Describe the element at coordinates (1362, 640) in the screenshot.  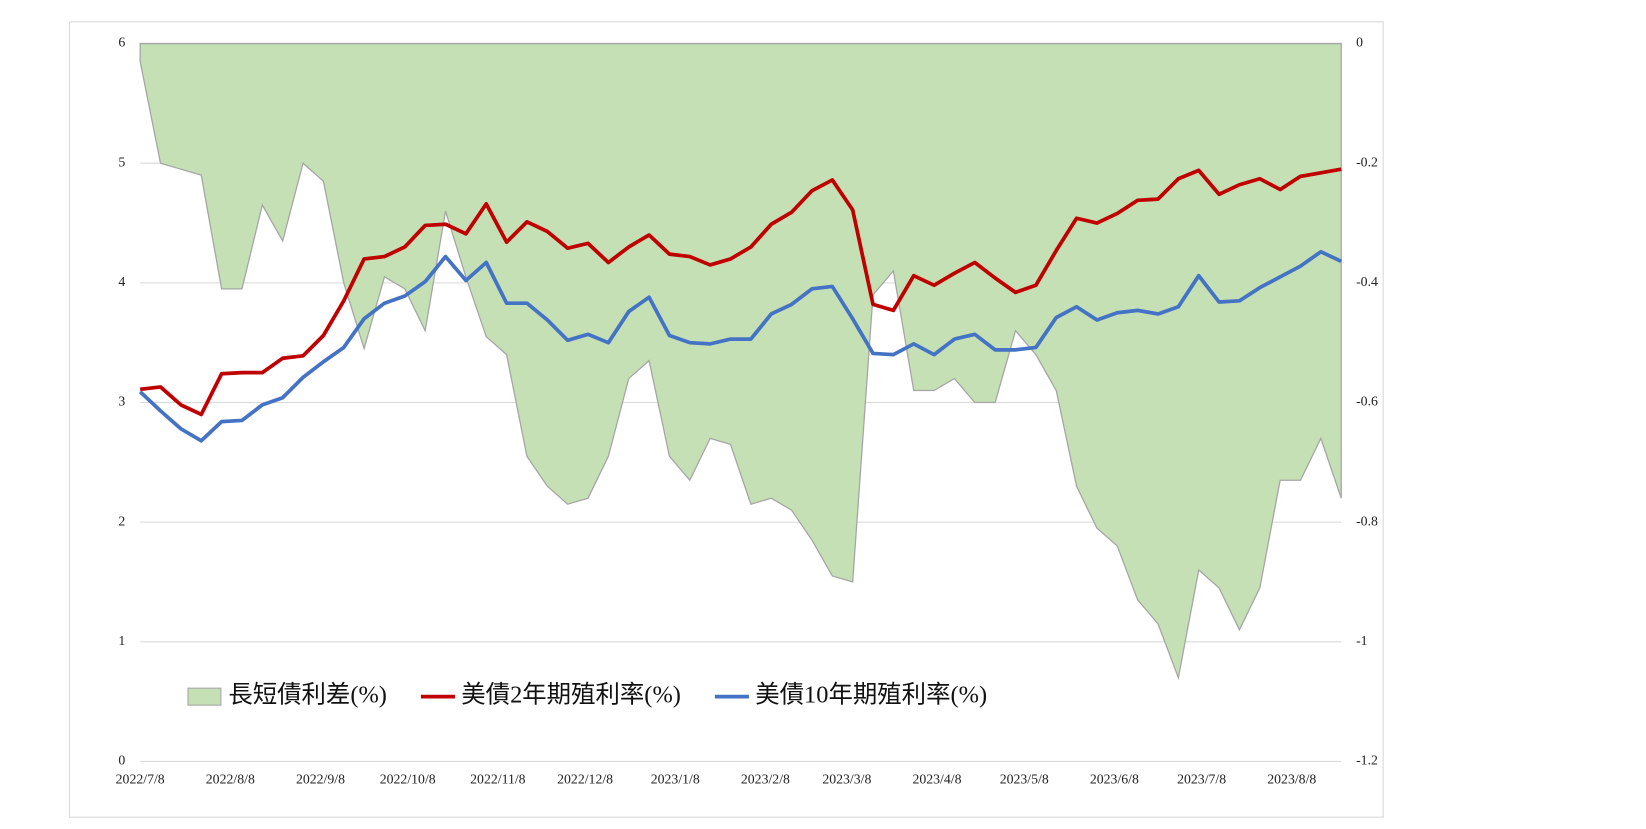
I see `y2-tick-label: -1` at that location.